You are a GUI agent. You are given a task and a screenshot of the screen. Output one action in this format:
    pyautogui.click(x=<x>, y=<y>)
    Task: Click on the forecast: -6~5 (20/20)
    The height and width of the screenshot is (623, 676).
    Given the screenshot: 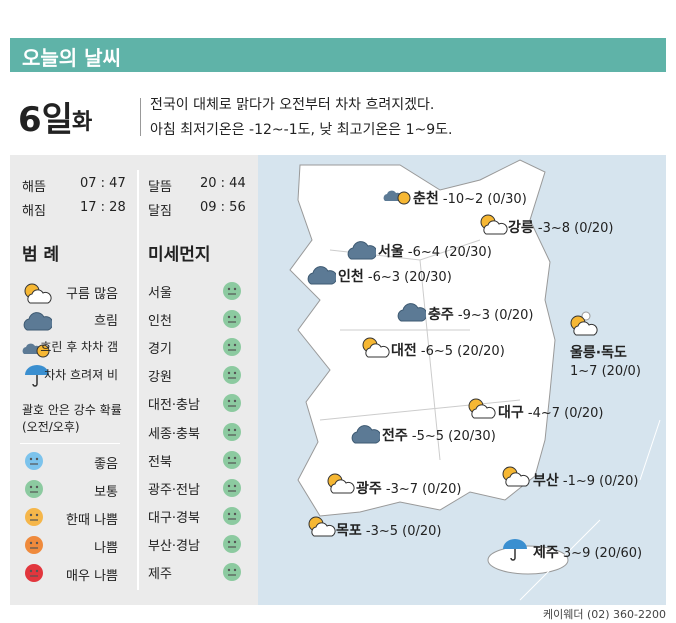 What is the action you would take?
    pyautogui.click(x=462, y=351)
    